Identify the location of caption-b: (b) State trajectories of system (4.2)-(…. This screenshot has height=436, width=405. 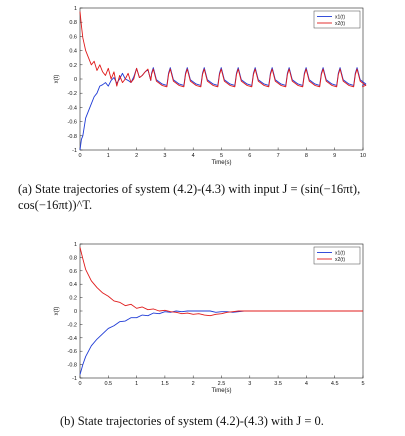
(192, 421).